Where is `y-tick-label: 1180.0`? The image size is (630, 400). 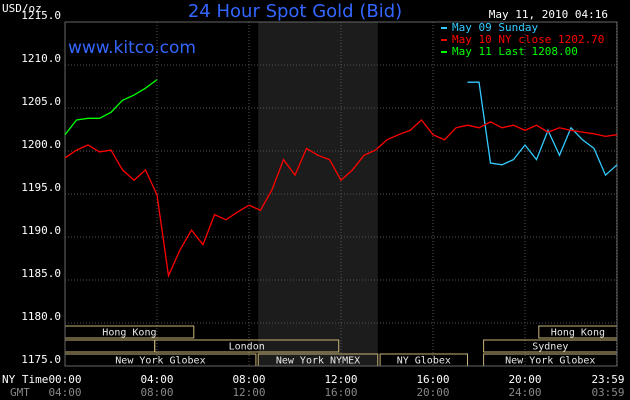
y-tick-label: 1180.0 is located at coordinates (41, 316).